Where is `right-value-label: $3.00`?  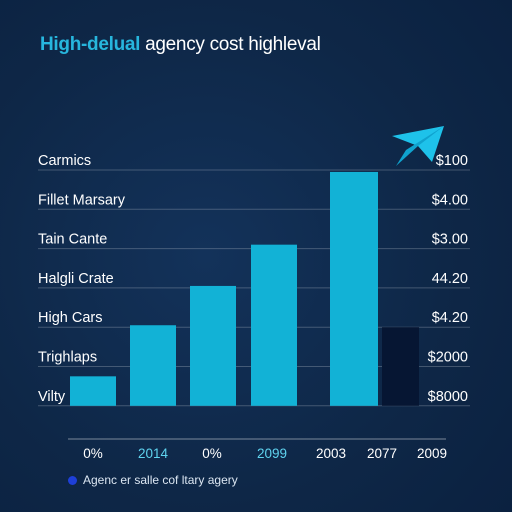 right-value-label: $3.00 is located at coordinates (450, 240).